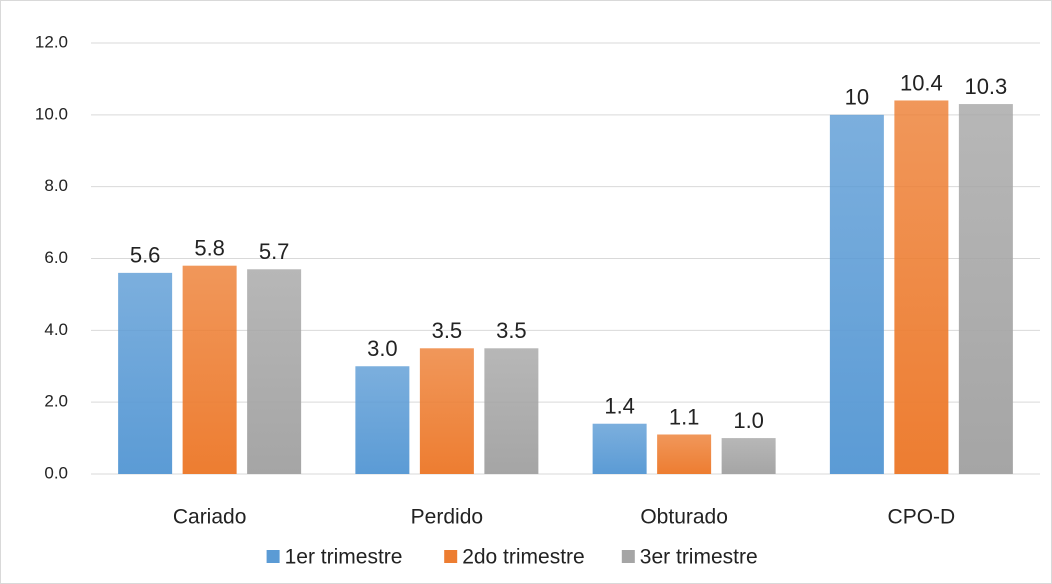  I want to click on x-tick-label: CPO-D, so click(922, 517).